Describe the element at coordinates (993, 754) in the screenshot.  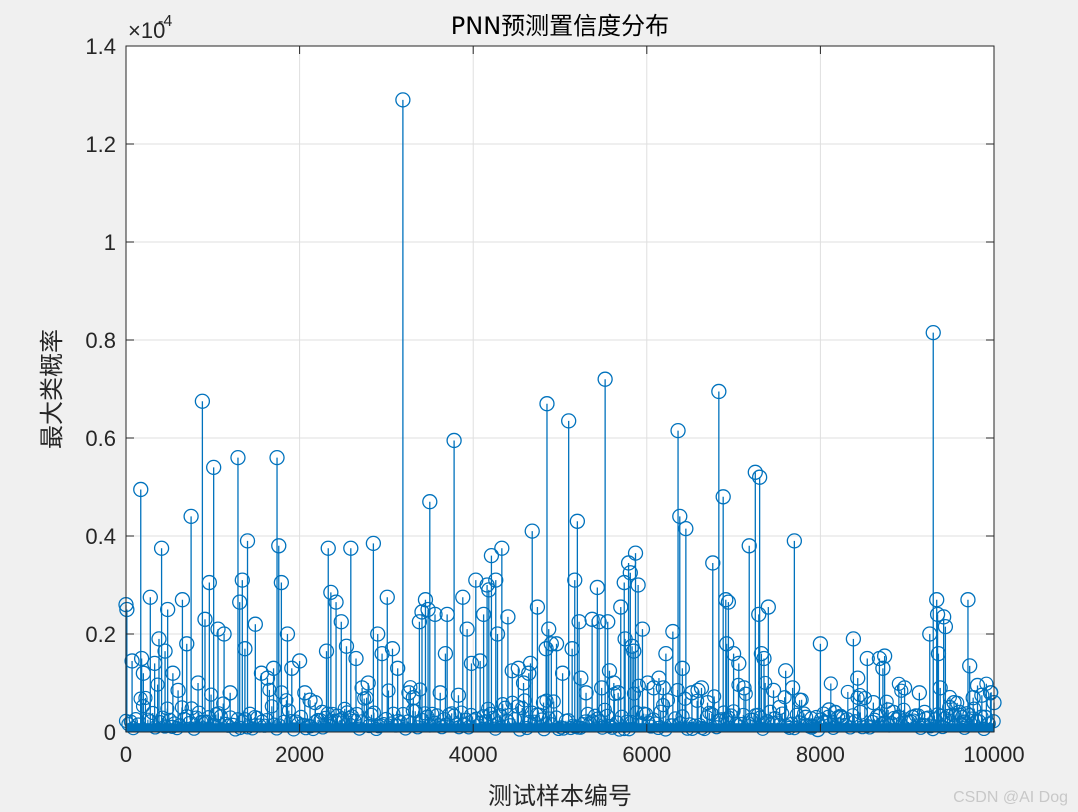
I see `x-tick-label: 10000` at that location.